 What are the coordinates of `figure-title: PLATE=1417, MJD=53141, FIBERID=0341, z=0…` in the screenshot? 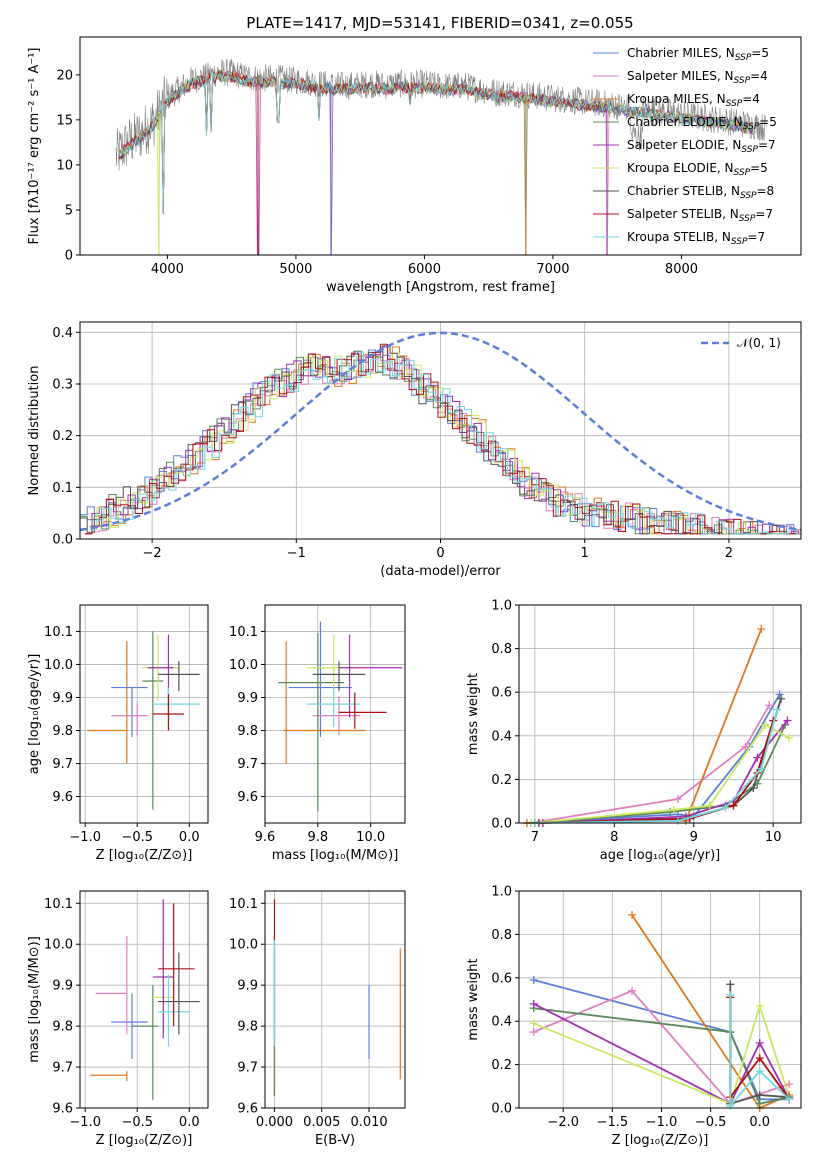 It's located at (439, 23).